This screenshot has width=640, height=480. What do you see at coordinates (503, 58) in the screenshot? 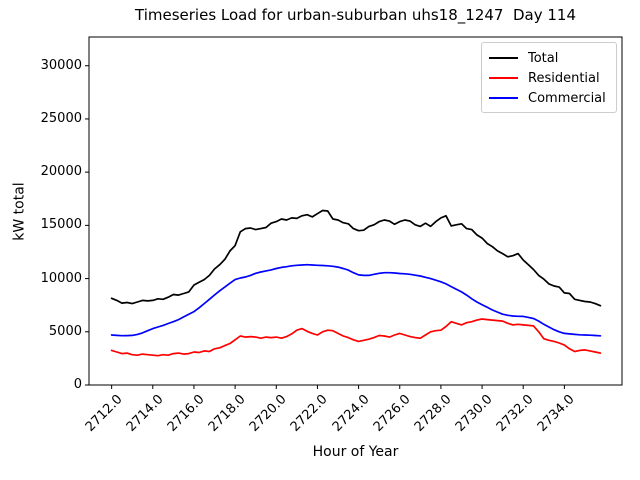
I see `legend-line-total` at bounding box center [503, 58].